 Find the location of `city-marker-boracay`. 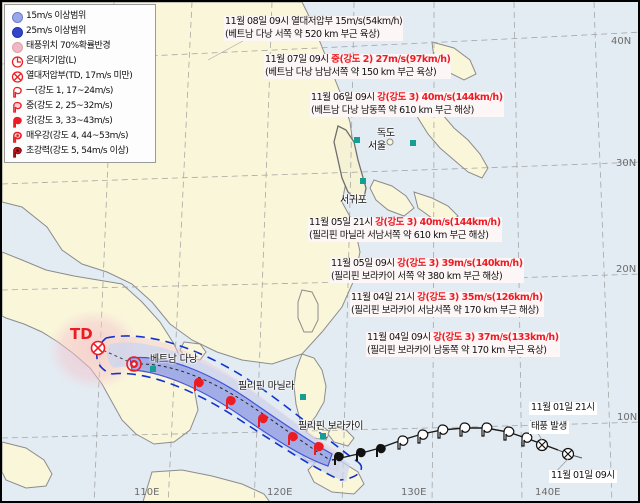

city-marker-boracay is located at coordinates (323, 436).